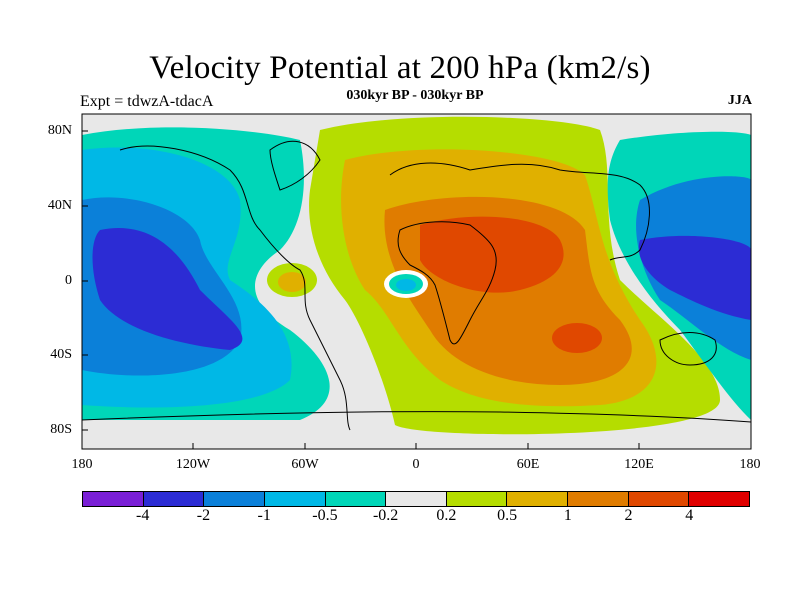  Describe the element at coordinates (305, 464) in the screenshot. I see `lon-label-60w: 60W` at that location.